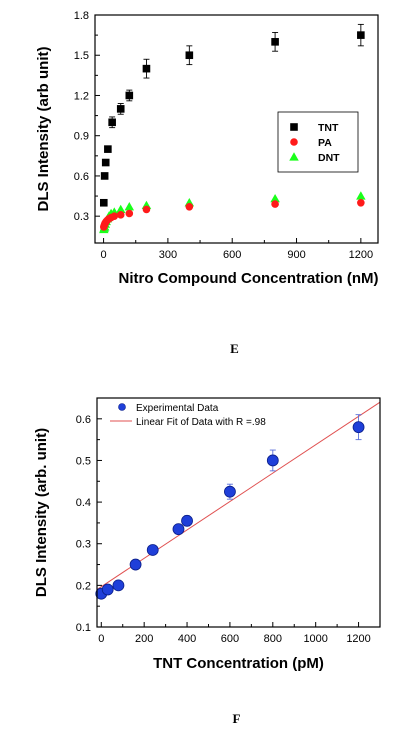 The height and width of the screenshot is (742, 400). What do you see at coordinates (249, 278) in the screenshot?
I see `chart-e-x-axis-label: Nitro Compound Concentration (nM)` at bounding box center [249, 278].